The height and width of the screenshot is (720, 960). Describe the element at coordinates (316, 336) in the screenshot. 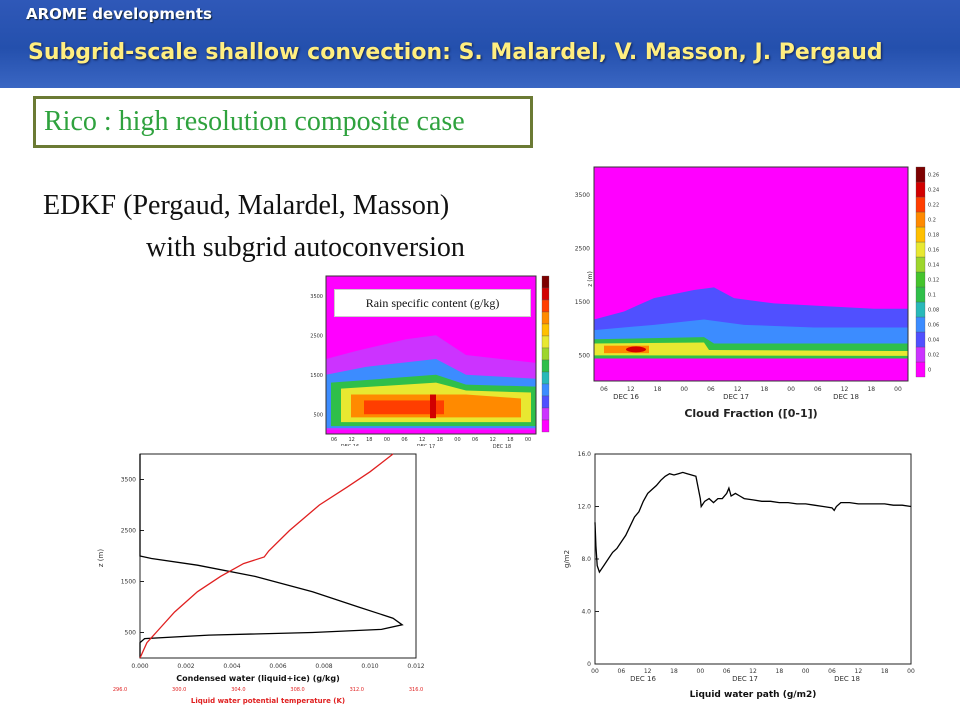

I see `rain-y-tick-label: 2500` at that location.